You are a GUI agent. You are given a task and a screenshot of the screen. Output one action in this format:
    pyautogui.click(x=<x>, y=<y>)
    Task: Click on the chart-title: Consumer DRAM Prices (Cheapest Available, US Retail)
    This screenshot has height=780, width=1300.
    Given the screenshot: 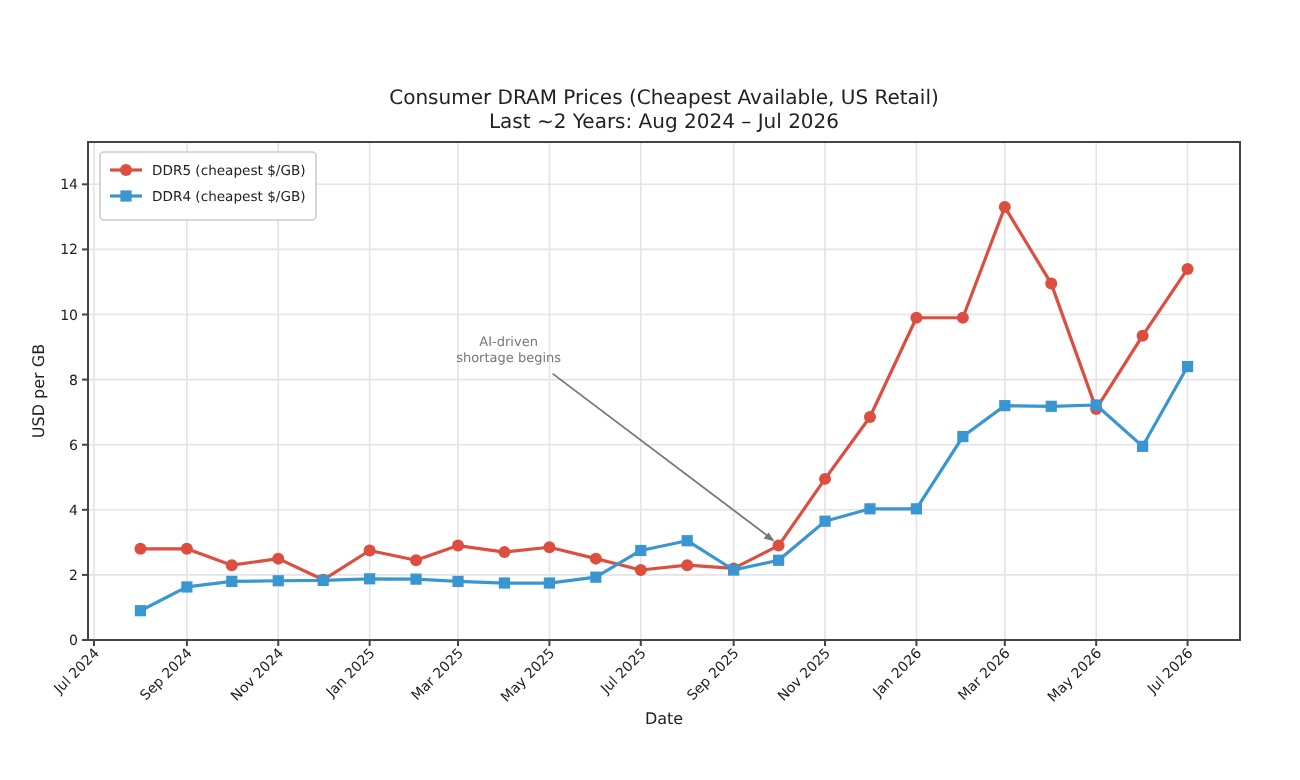 What is the action you would take?
    pyautogui.click(x=664, y=99)
    